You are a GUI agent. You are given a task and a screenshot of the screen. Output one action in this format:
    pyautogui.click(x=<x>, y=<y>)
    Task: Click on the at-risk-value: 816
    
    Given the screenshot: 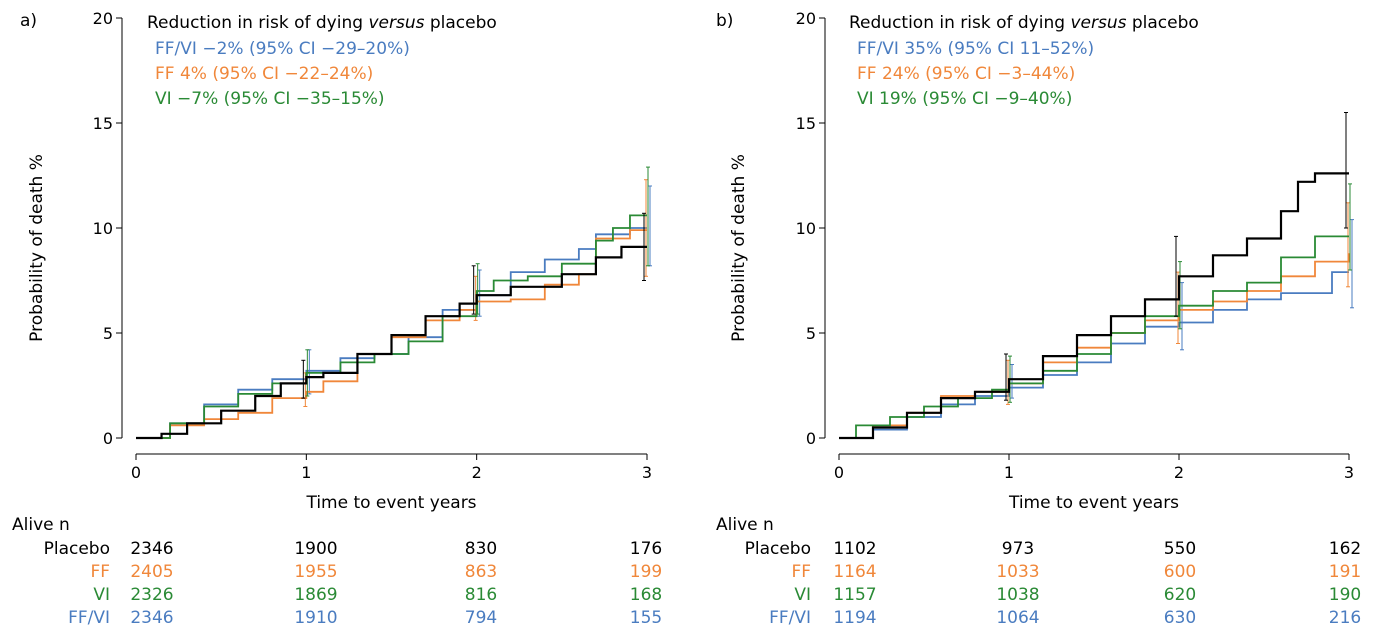 What is the action you would take?
    pyautogui.click(x=481, y=595)
    